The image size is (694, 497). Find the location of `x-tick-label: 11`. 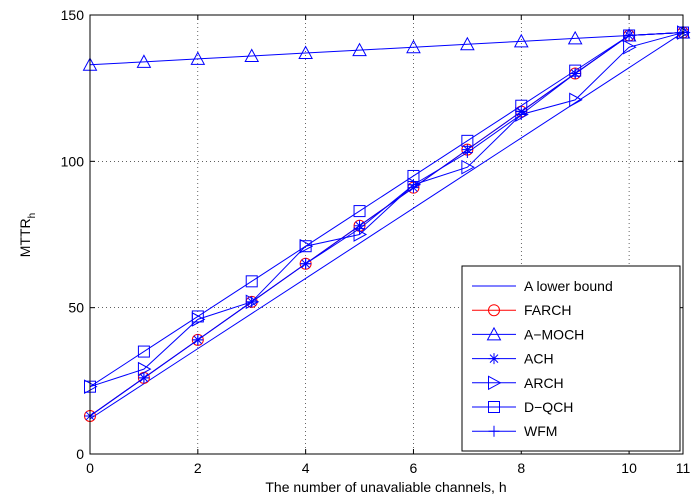

x-tick-label: 11 is located at coordinates (683, 468).